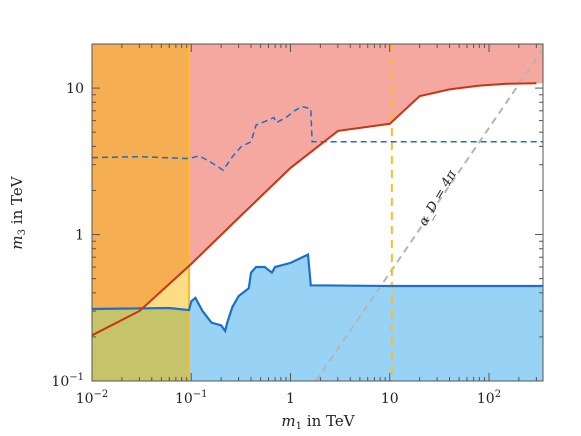 The image size is (581, 436). I want to click on x-tick-label: 10, so click(390, 399).